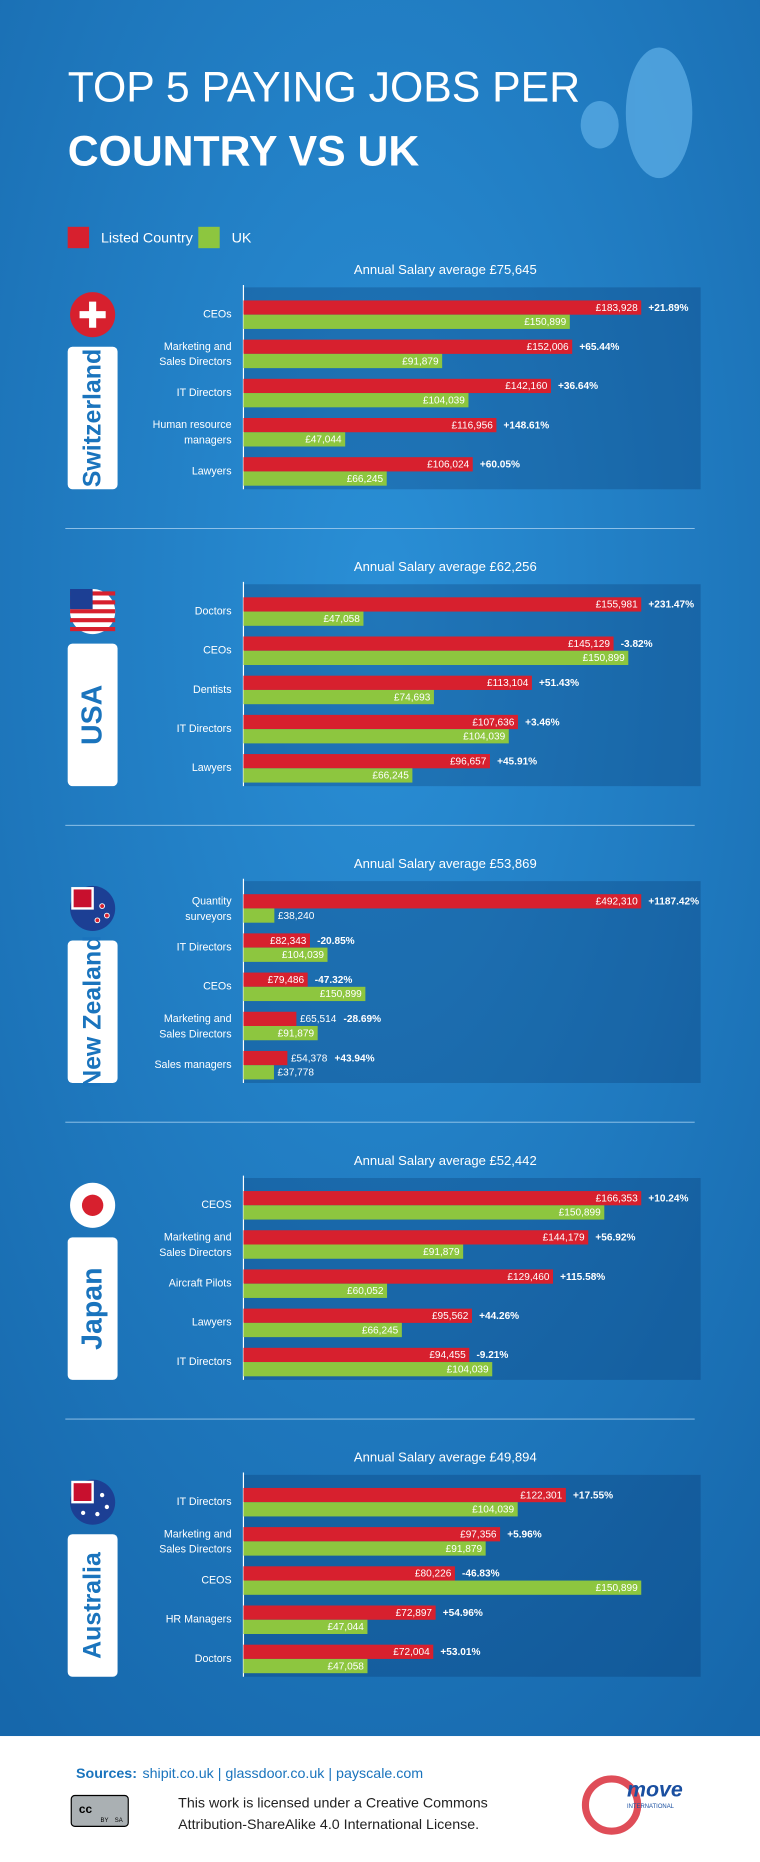  What do you see at coordinates (564, 1238) in the screenshot?
I see `value-label: £144,179` at bounding box center [564, 1238].